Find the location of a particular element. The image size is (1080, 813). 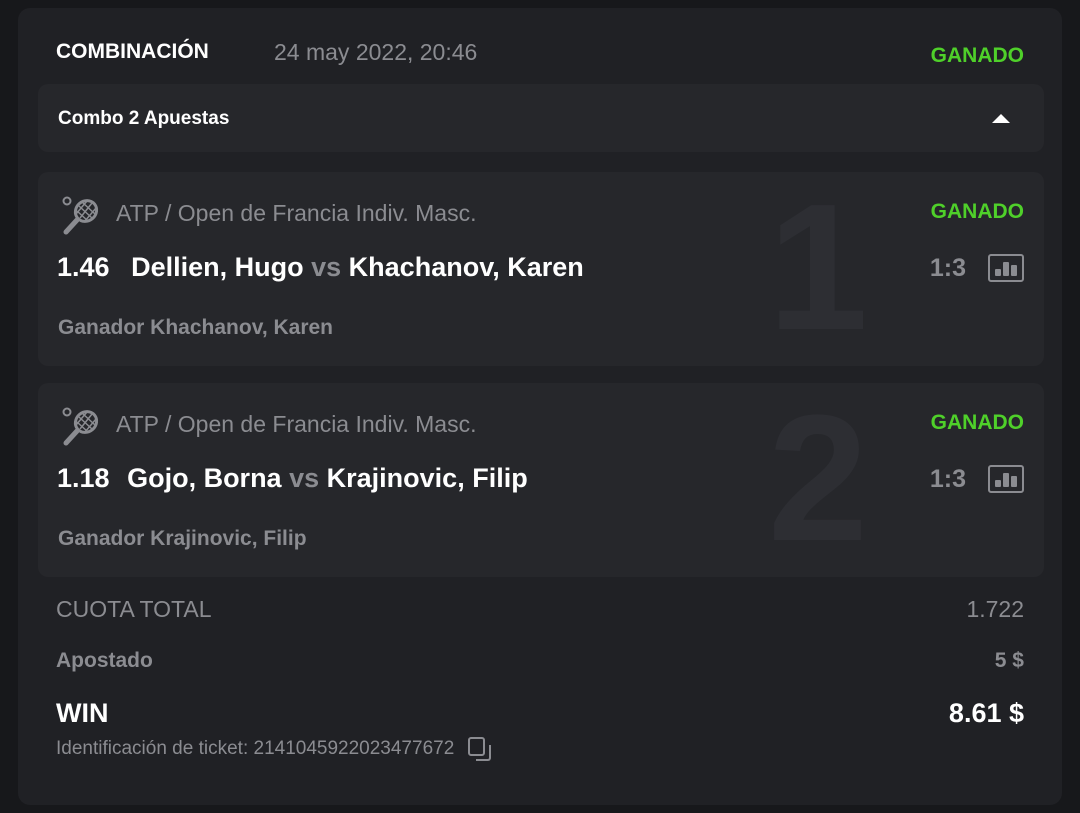

ticket-status-badge: GANADO is located at coordinates (977, 55).